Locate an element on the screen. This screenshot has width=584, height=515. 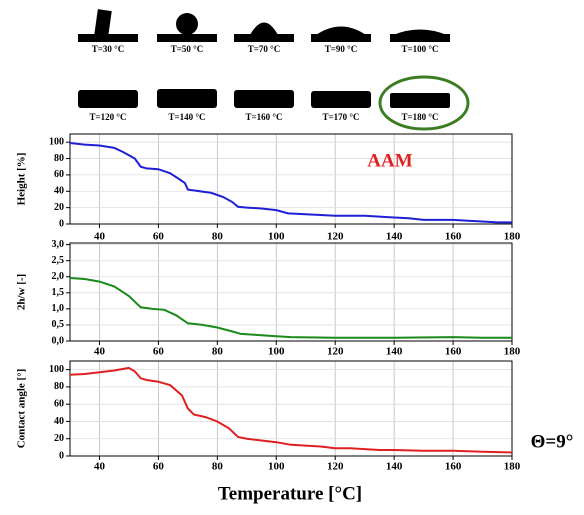
image-label: T=90 °C is located at coordinates (341, 49).